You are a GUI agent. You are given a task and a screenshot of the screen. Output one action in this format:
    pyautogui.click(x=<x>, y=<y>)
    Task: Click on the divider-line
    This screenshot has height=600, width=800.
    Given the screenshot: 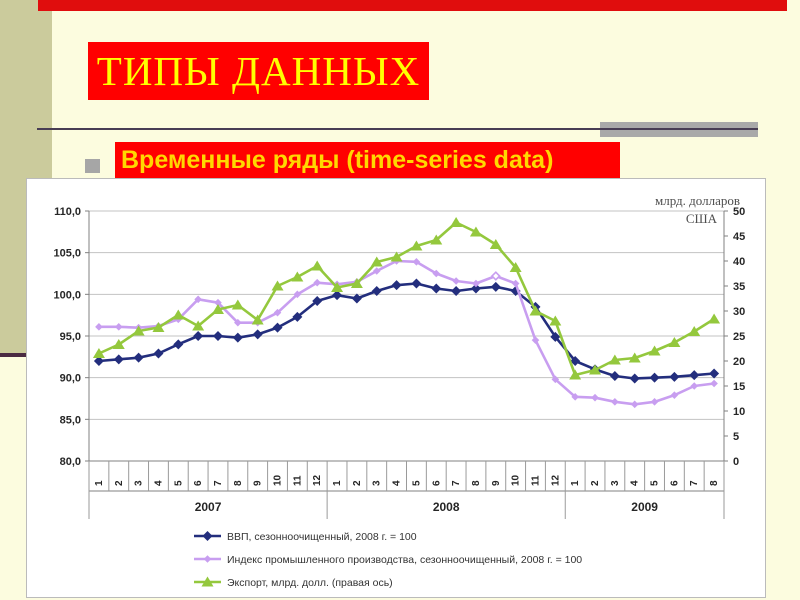 What is the action you would take?
    pyautogui.click(x=397, y=129)
    